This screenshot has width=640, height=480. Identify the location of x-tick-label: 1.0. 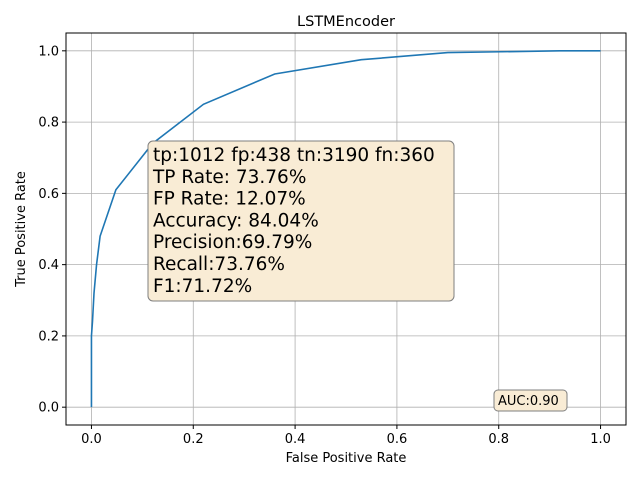
(600, 439).